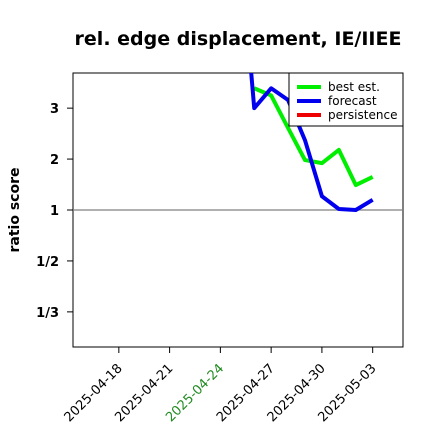 The image size is (440, 444). Describe the element at coordinates (54, 211) in the screenshot. I see `y-tick-label: 1` at that location.